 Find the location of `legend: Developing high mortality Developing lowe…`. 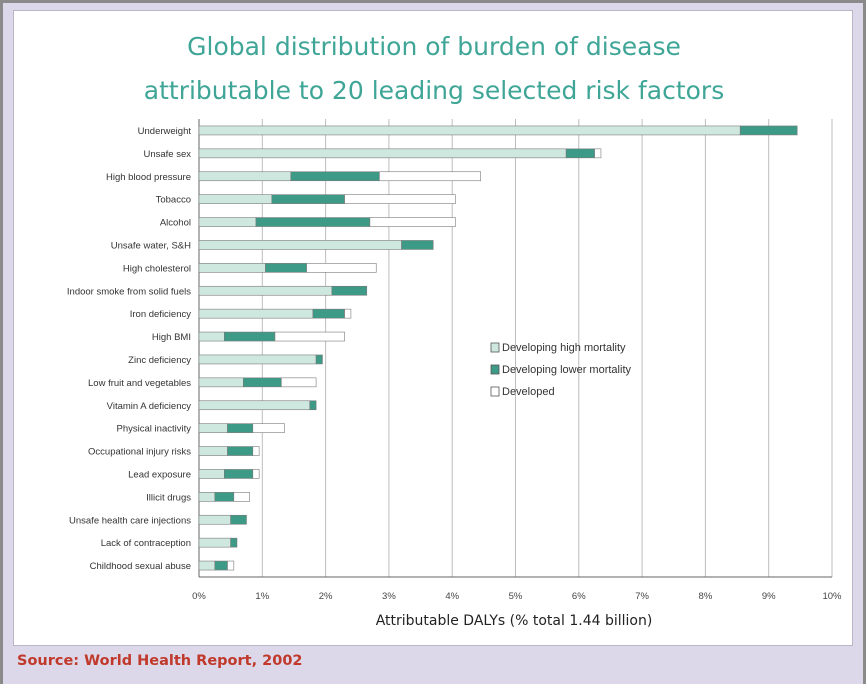

legend: Developing high mortality Developing lowe… is located at coordinates (560, 370).